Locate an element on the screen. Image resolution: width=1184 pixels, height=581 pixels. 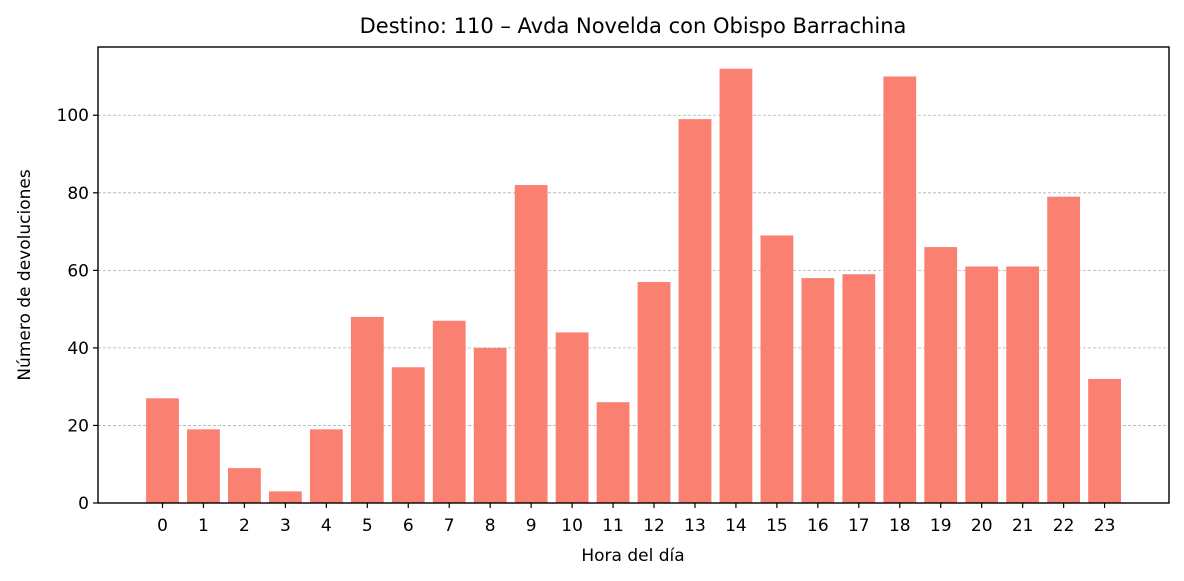
x-tick-label: 23 is located at coordinates (1105, 526).